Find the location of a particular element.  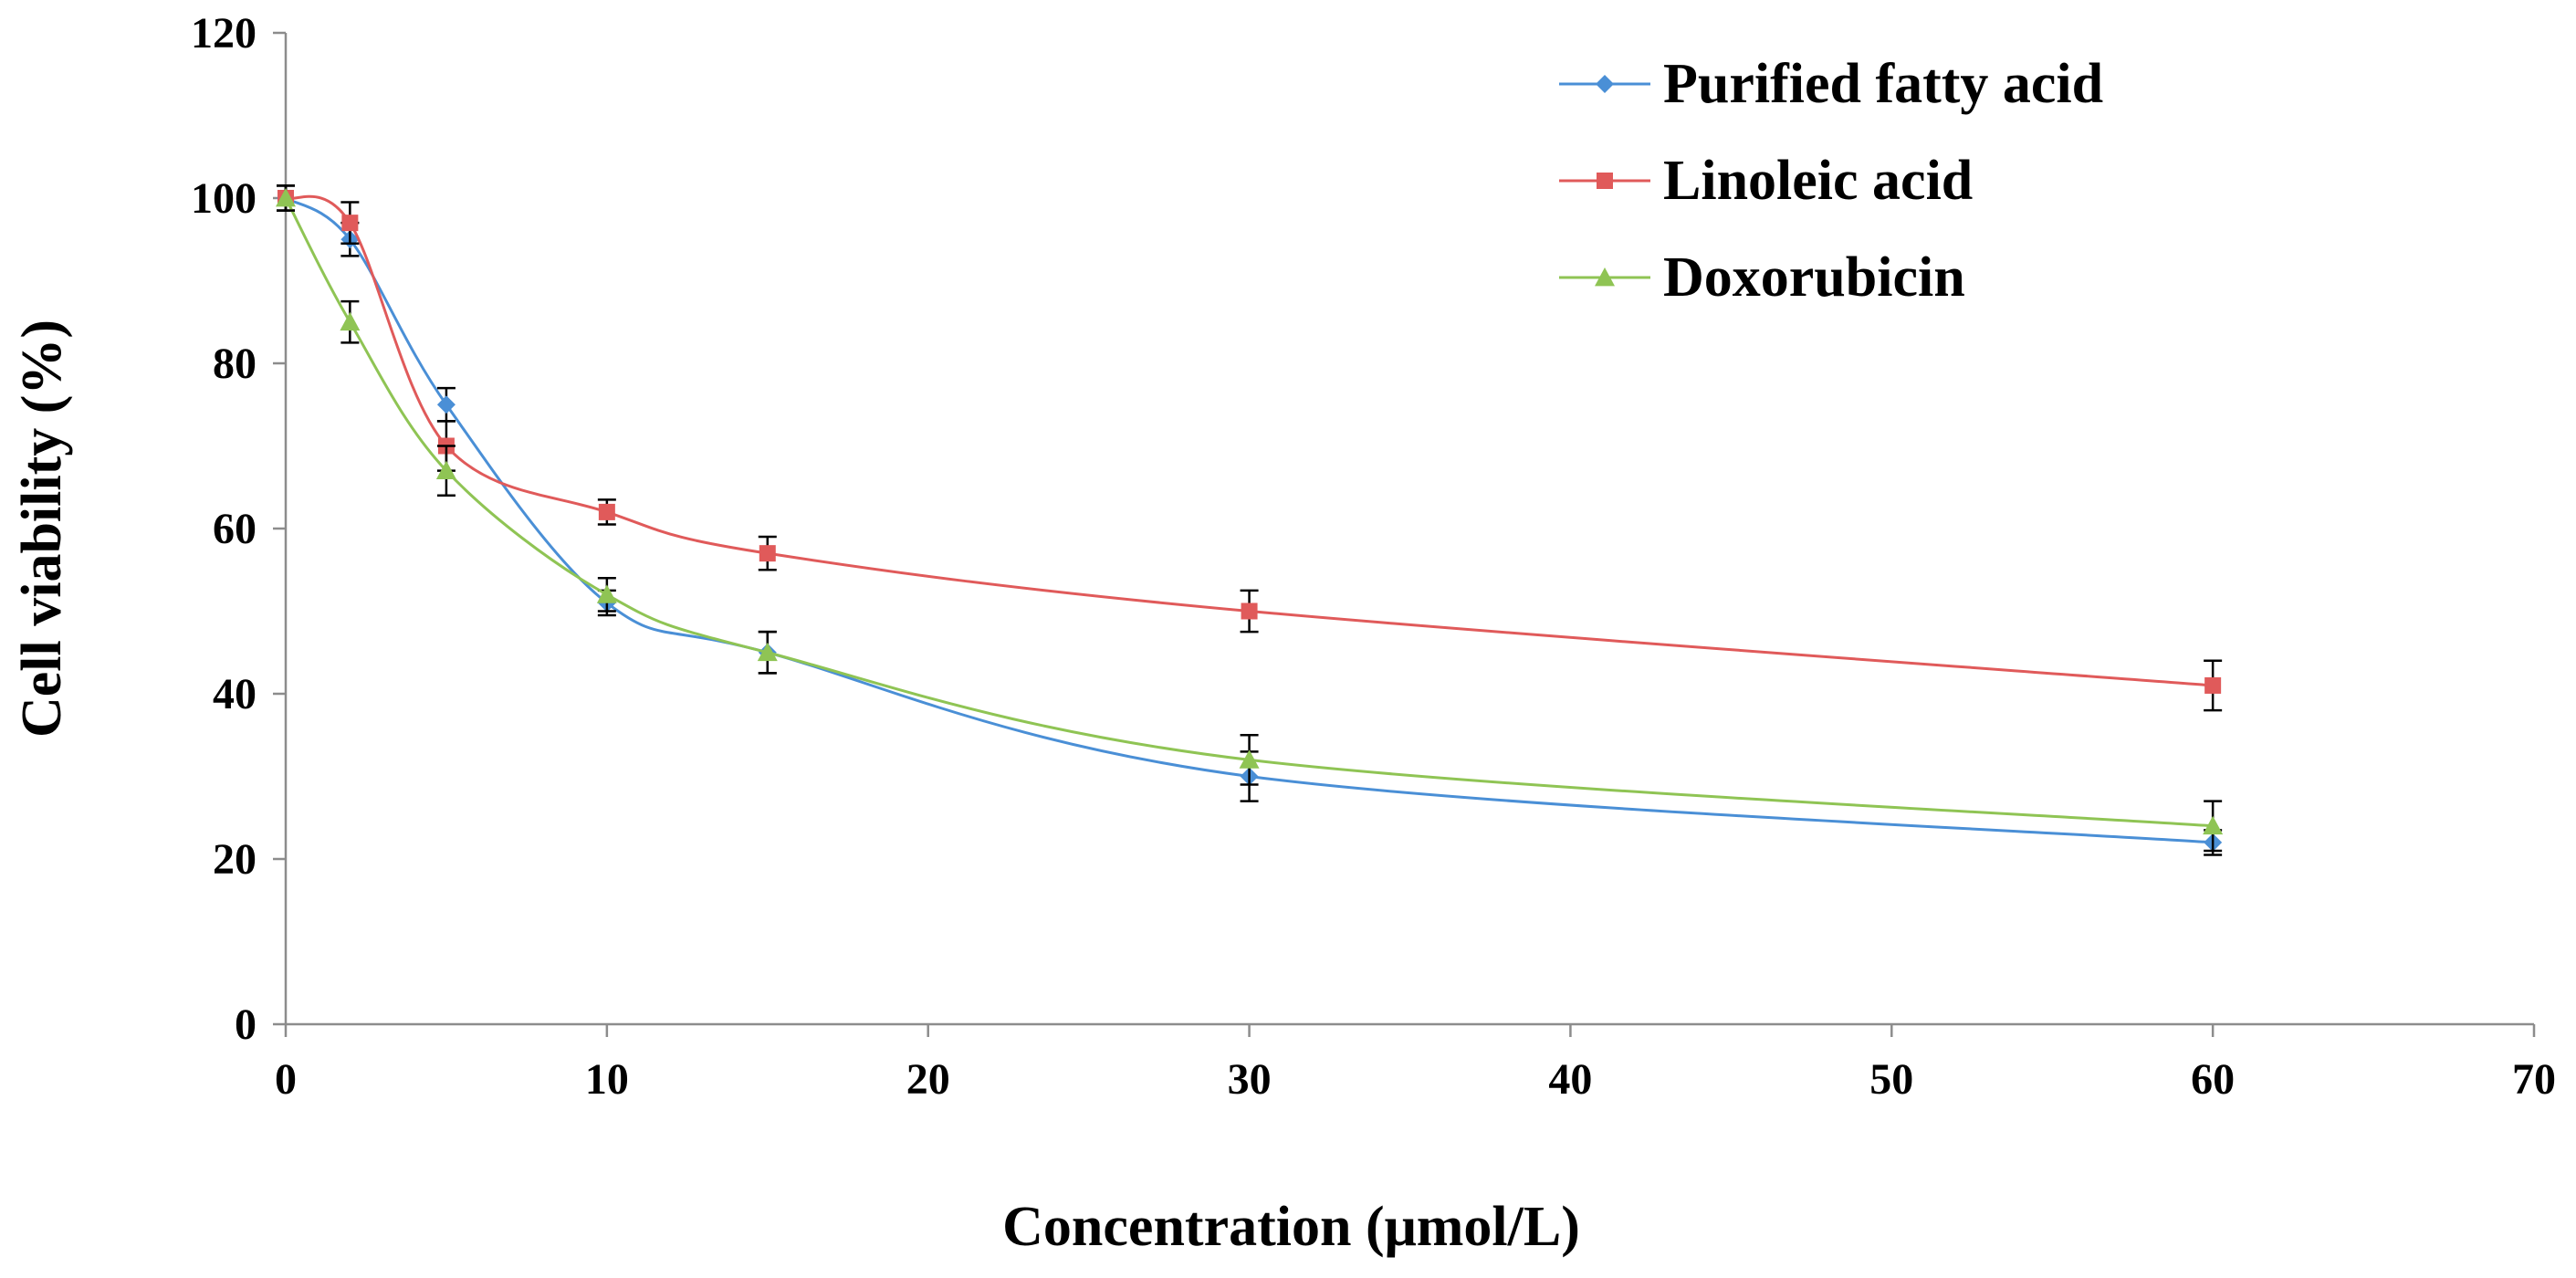

legend-label: Doxorubicin is located at coordinates (1814, 277).